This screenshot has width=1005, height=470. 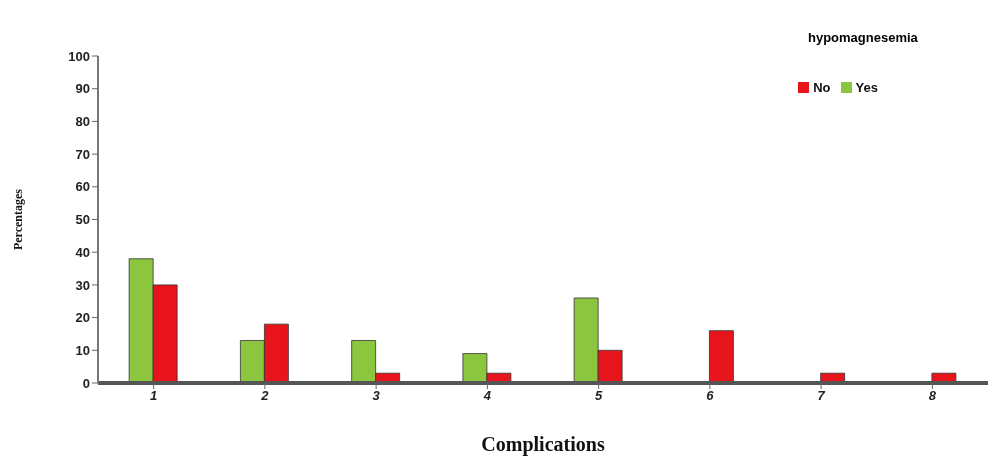 What do you see at coordinates (18, 219) in the screenshot?
I see `y-axis-title: Percentages` at bounding box center [18, 219].